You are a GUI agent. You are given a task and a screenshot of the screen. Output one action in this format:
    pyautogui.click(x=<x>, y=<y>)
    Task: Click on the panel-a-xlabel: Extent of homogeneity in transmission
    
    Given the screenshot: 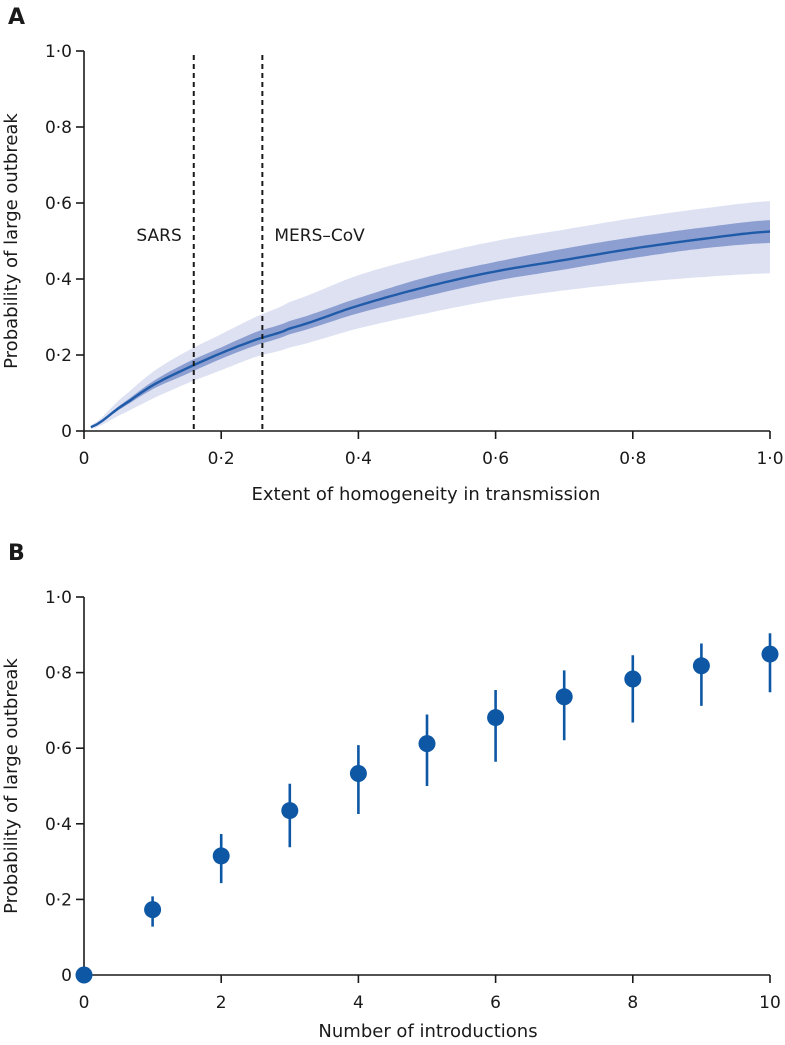 What is the action you would take?
    pyautogui.click(x=426, y=494)
    